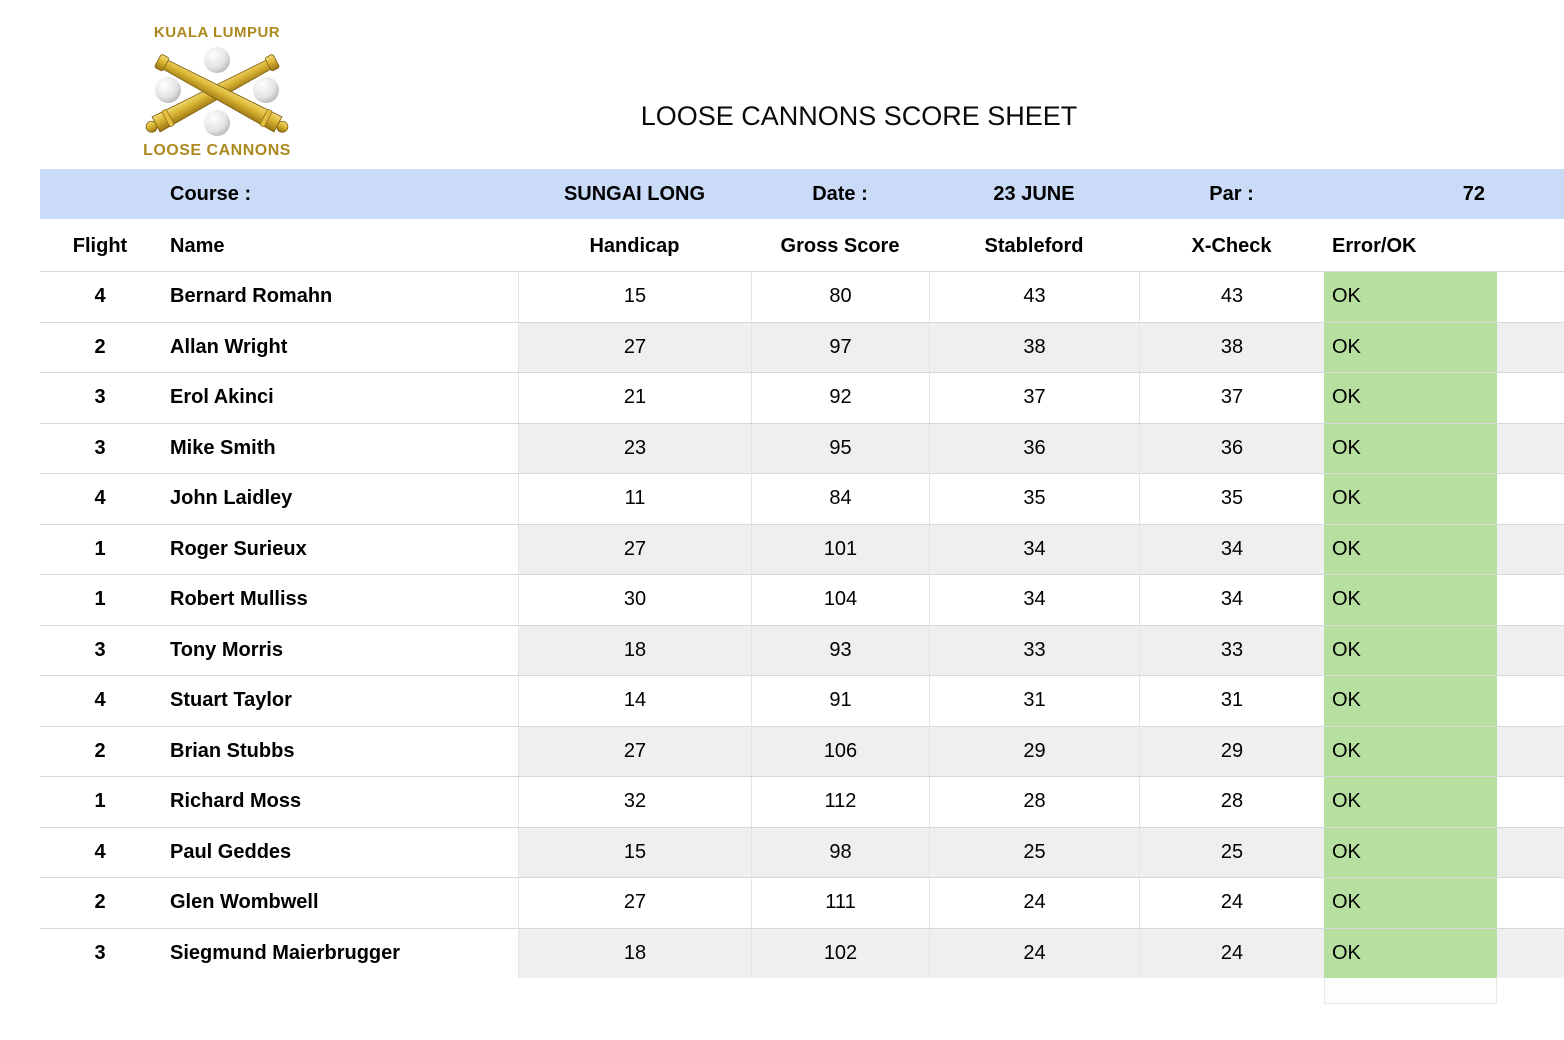 The height and width of the screenshot is (1040, 1564). Describe the element at coordinates (1231, 600) in the screenshot. I see `cell-xcheck: 34` at that location.